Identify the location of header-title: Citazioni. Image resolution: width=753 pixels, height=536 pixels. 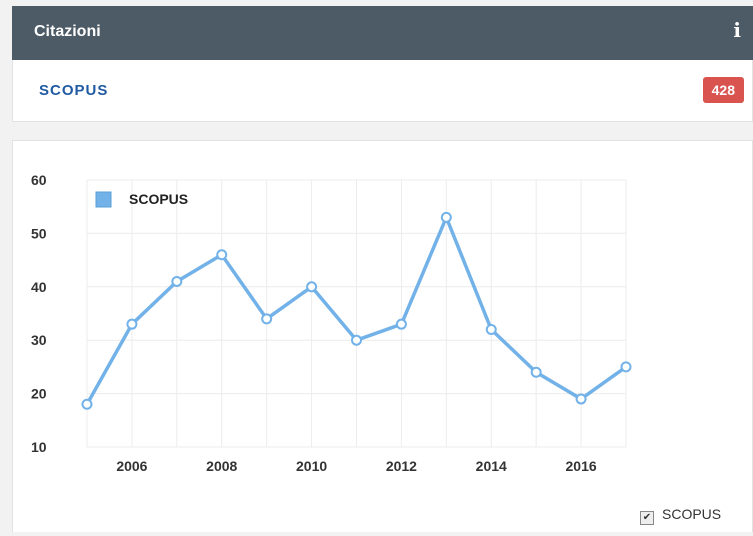
(67, 31).